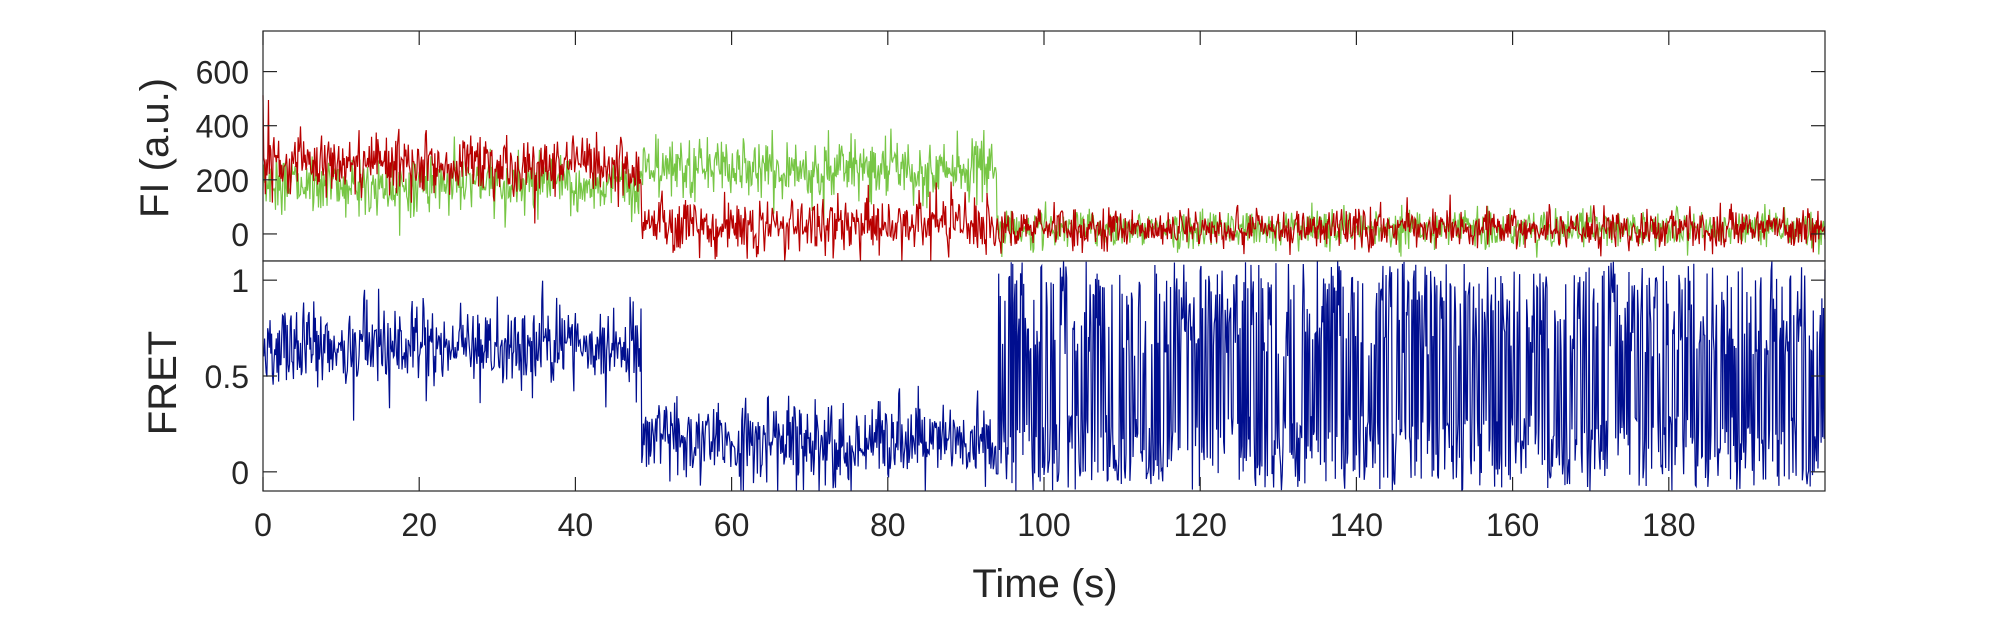 The image size is (2005, 625). I want to click on fret-y-tick-label: 0, so click(240, 473).